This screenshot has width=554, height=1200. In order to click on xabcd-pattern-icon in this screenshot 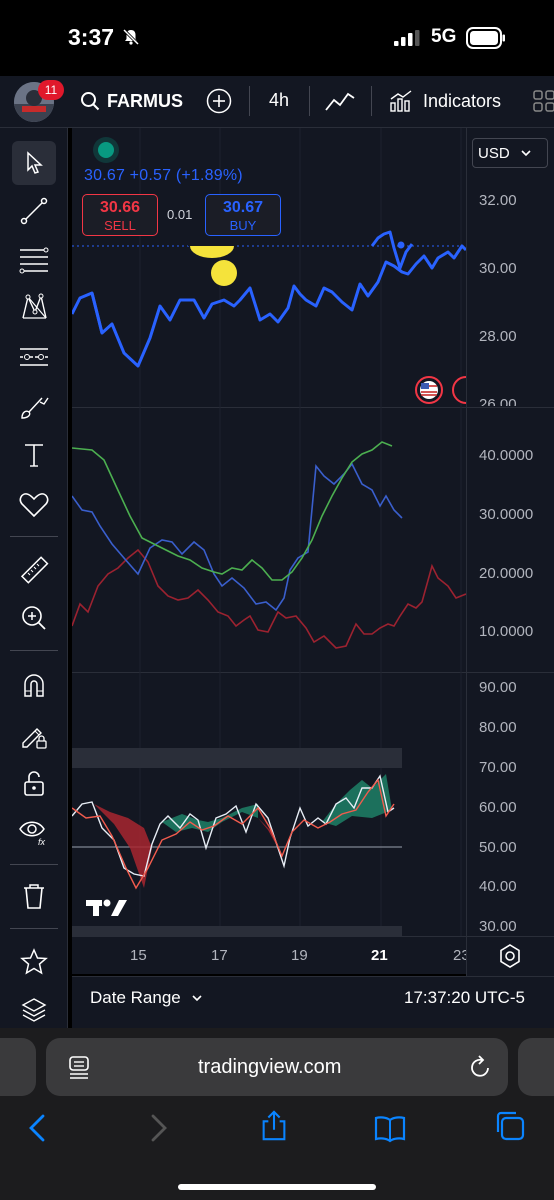, I will do `click(34, 306)`.